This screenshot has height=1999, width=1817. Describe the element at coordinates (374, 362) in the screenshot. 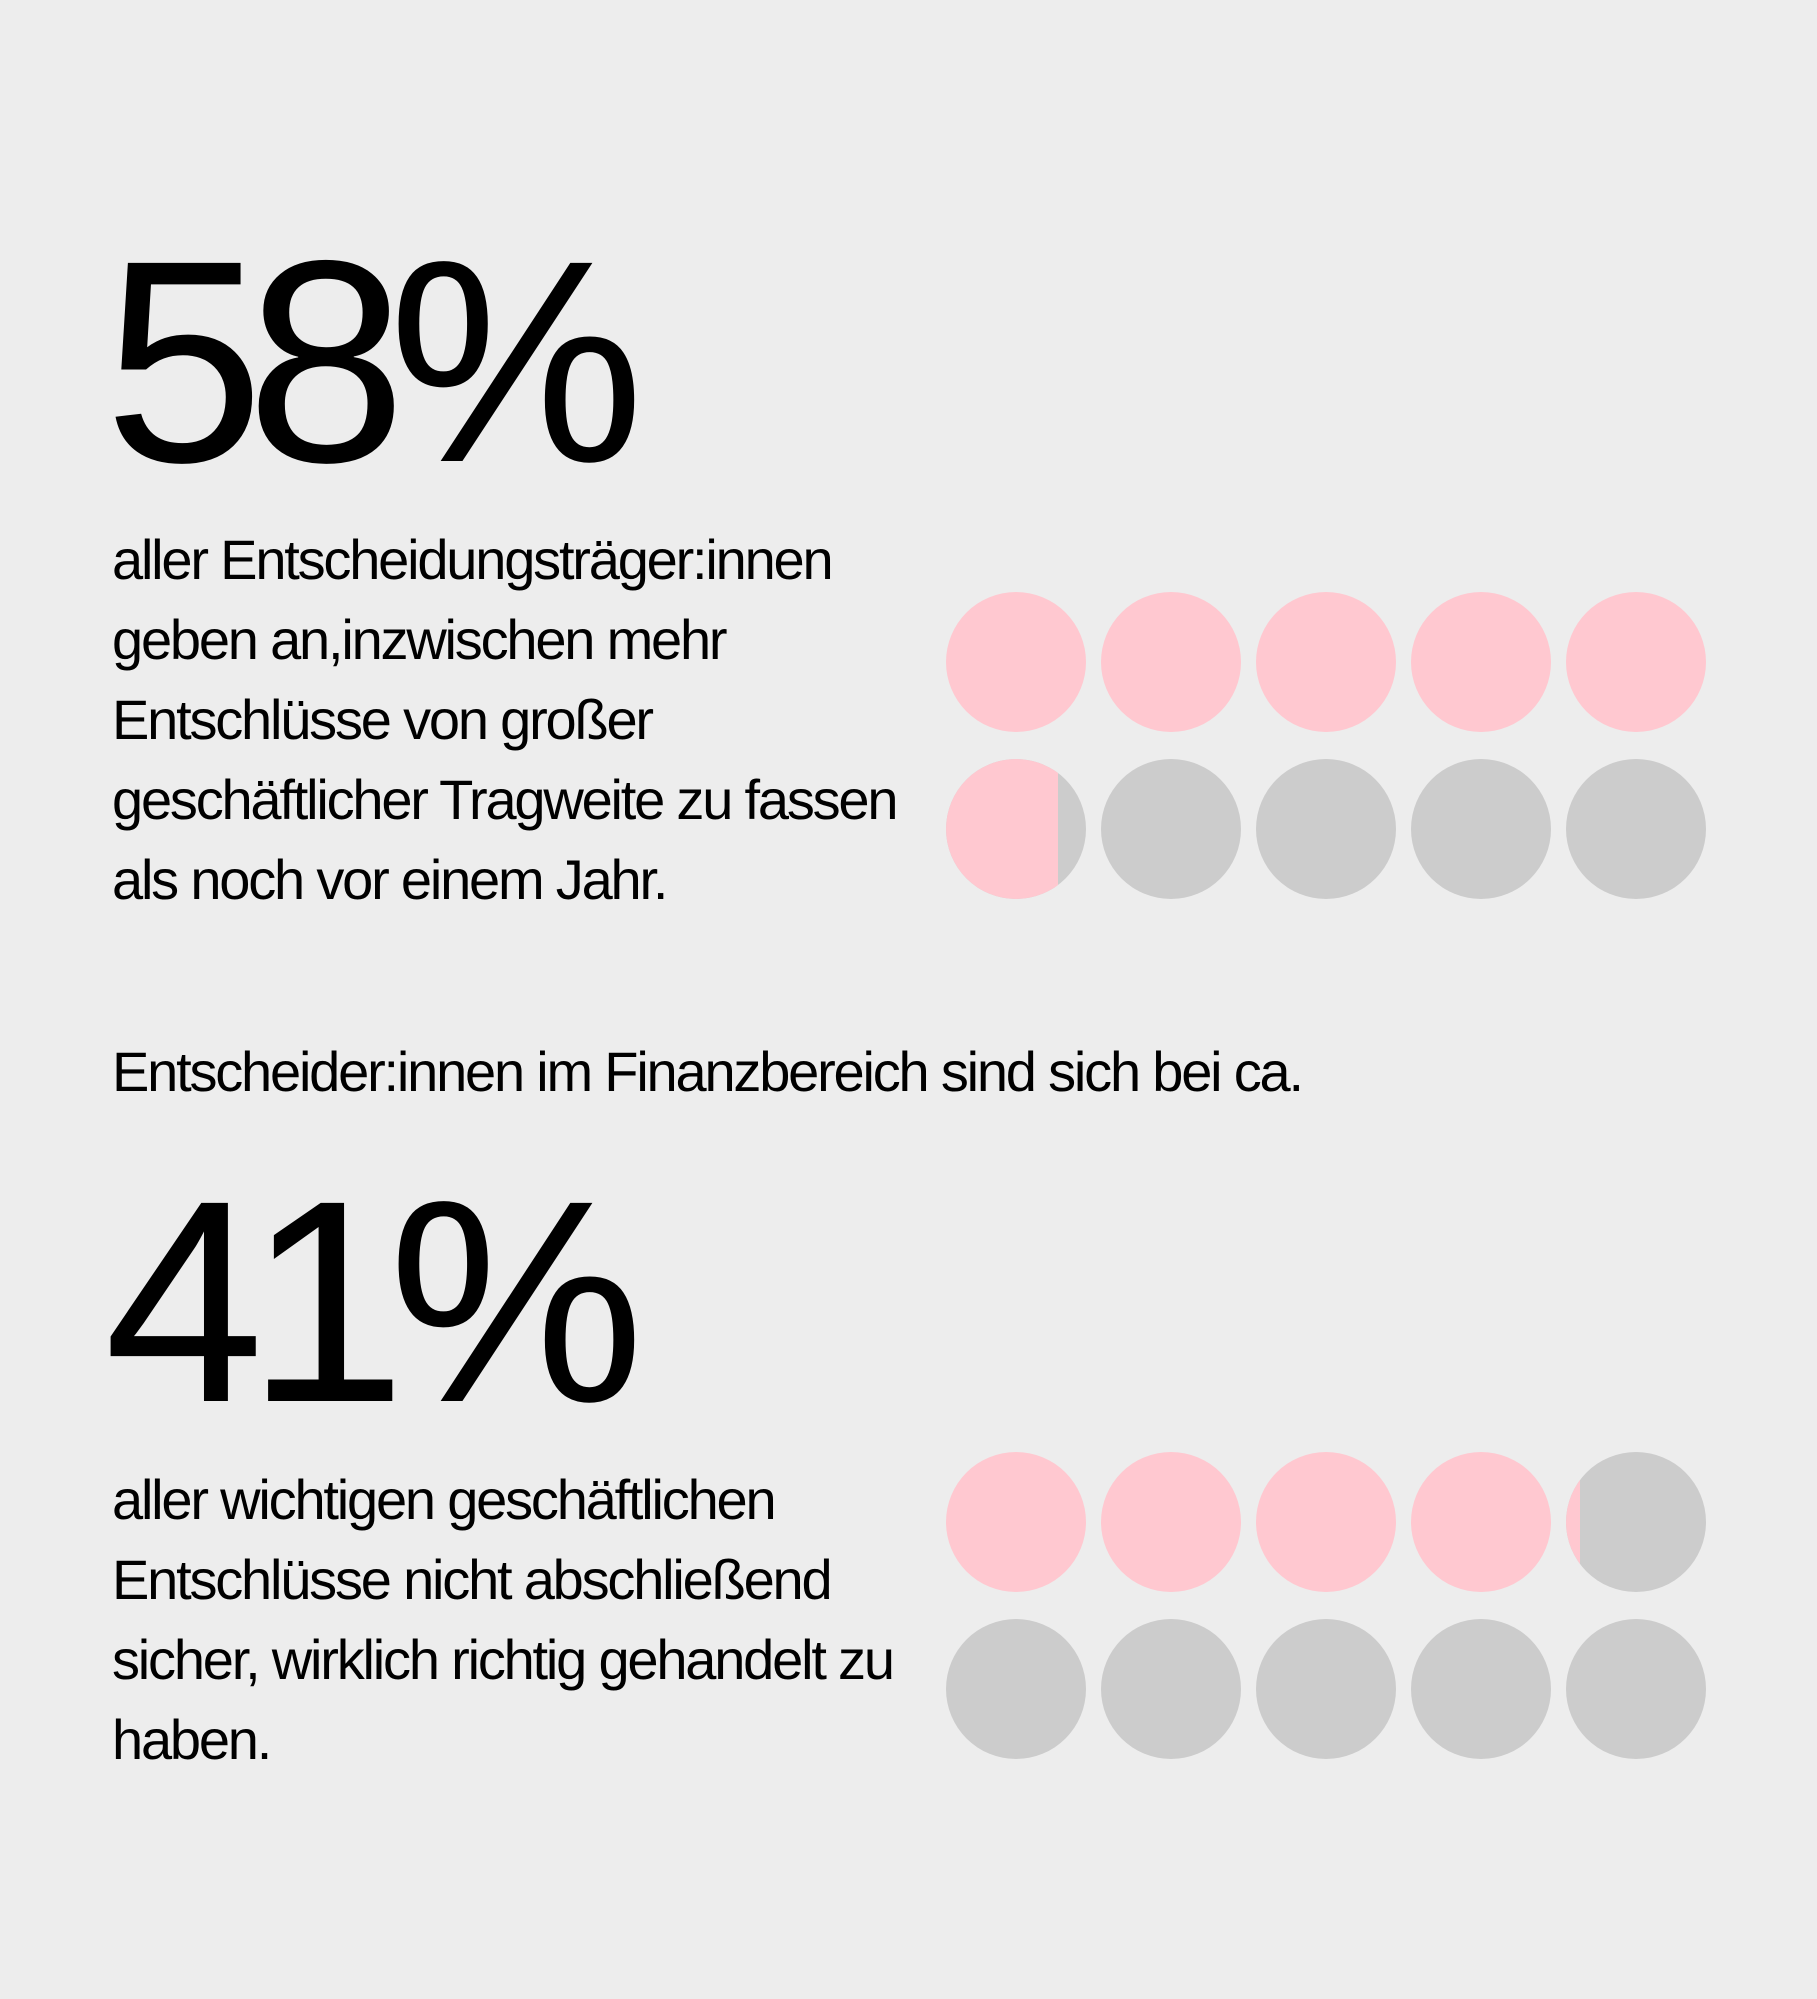

I see `stat-1-percentage: 58%` at that location.